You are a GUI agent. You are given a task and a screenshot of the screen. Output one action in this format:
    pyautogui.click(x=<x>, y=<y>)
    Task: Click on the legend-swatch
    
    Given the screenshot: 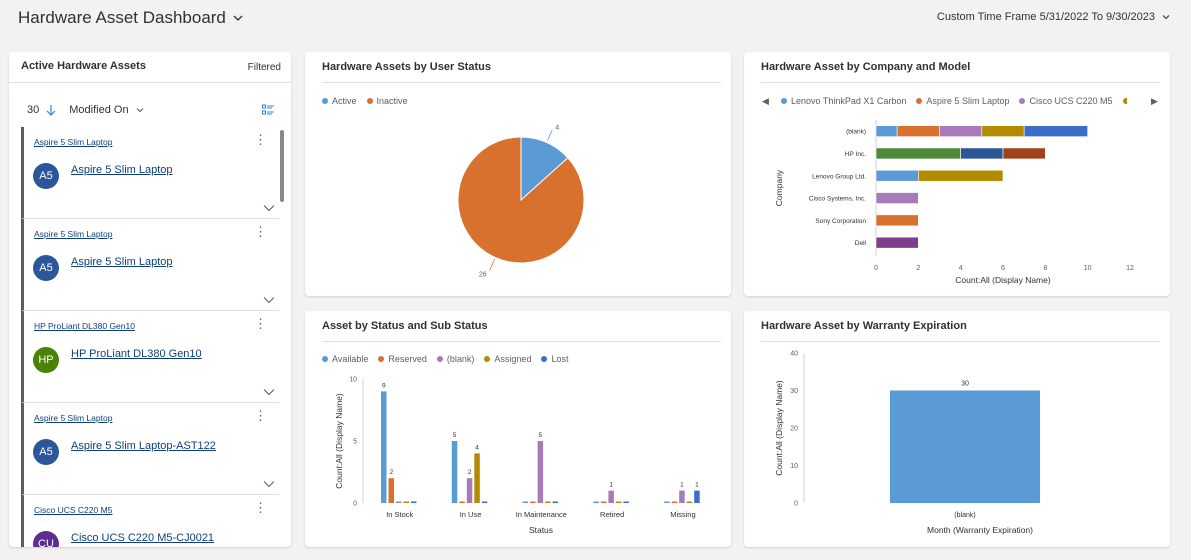 What is the action you would take?
    pyautogui.click(x=544, y=359)
    